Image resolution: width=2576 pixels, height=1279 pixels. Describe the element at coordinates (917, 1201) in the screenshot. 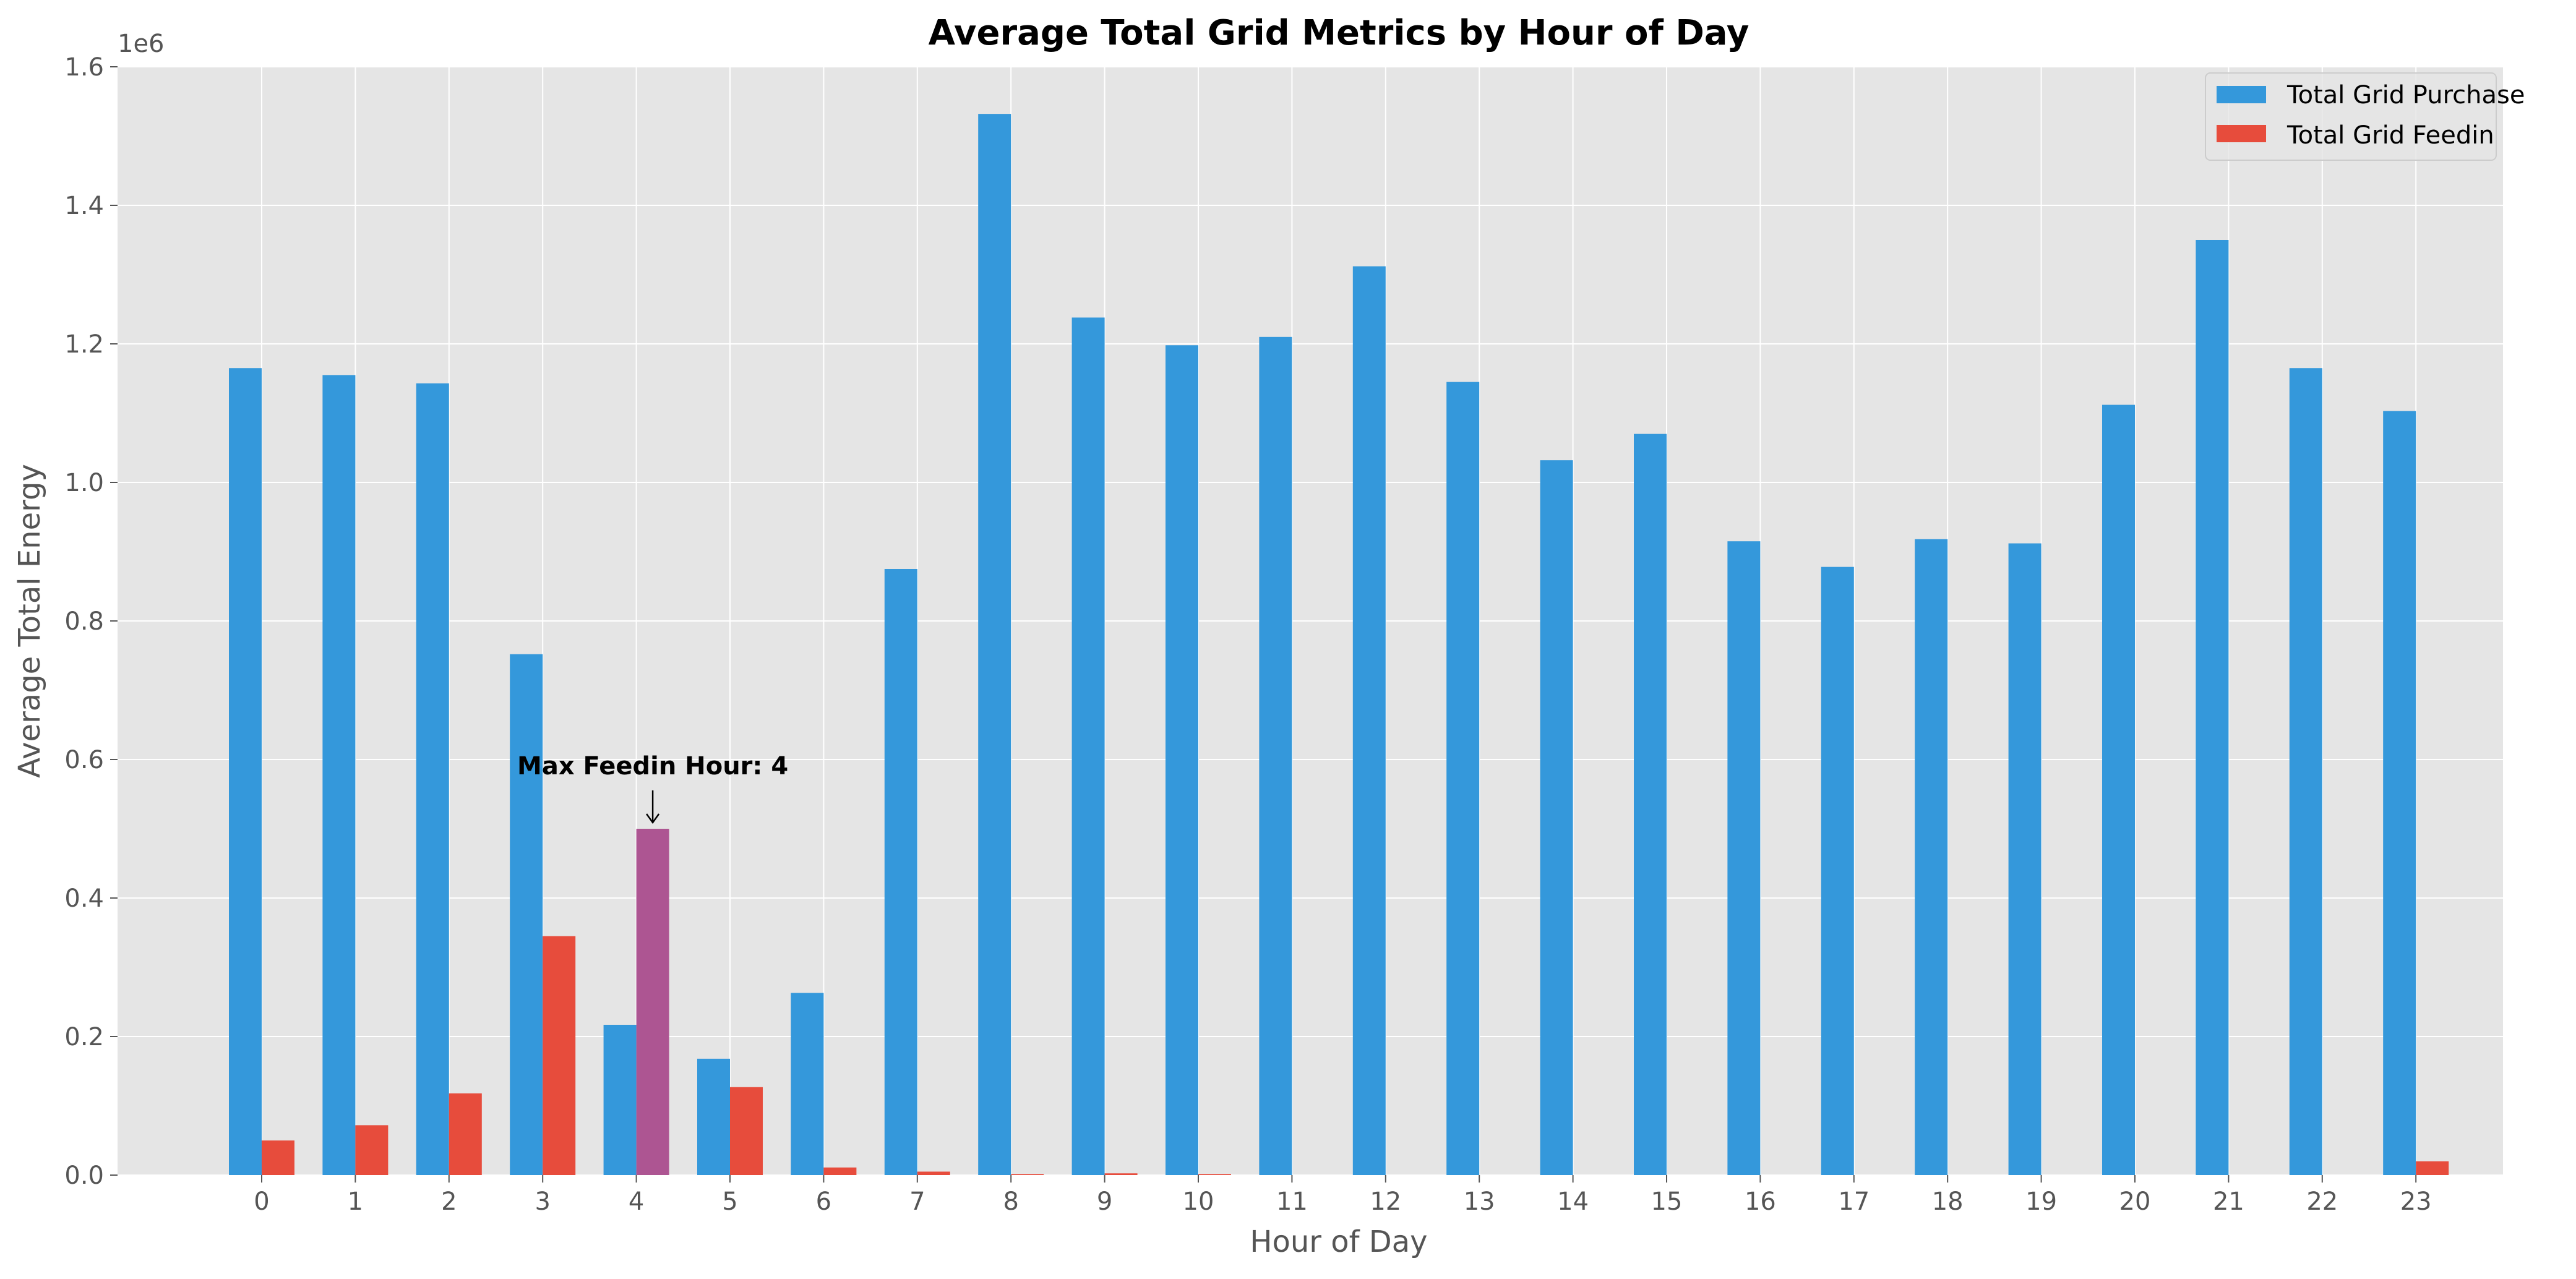

I see `x-tick-label: 7` at that location.